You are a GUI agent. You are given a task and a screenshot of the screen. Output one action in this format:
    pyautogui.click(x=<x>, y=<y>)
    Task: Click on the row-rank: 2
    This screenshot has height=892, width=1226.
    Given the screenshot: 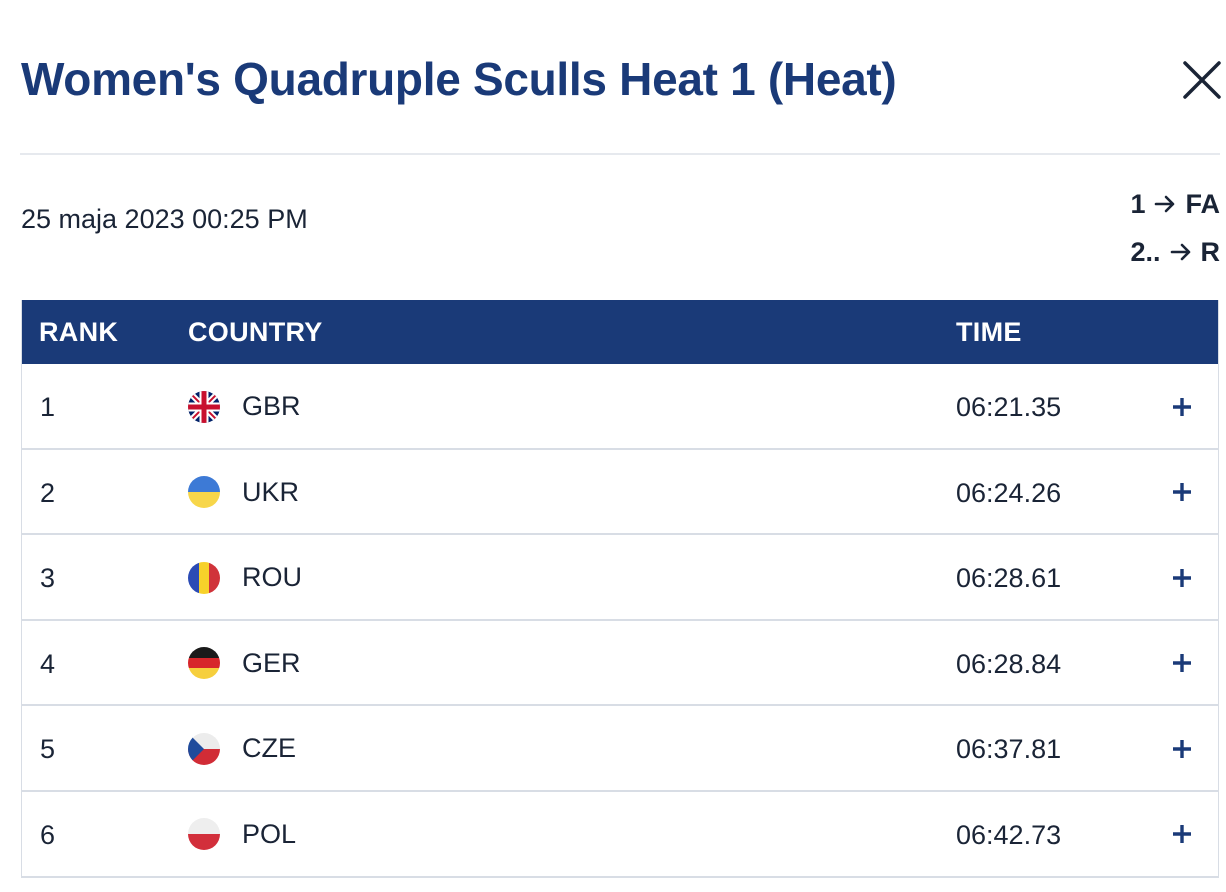 What is the action you would take?
    pyautogui.click(x=48, y=492)
    